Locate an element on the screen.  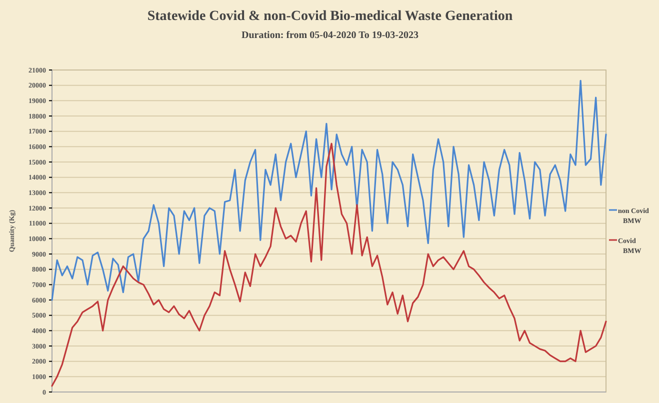
chart-title: Statewide Covid & non-Covid Bio-medical Waste Generation is located at coordinates (330, 16).